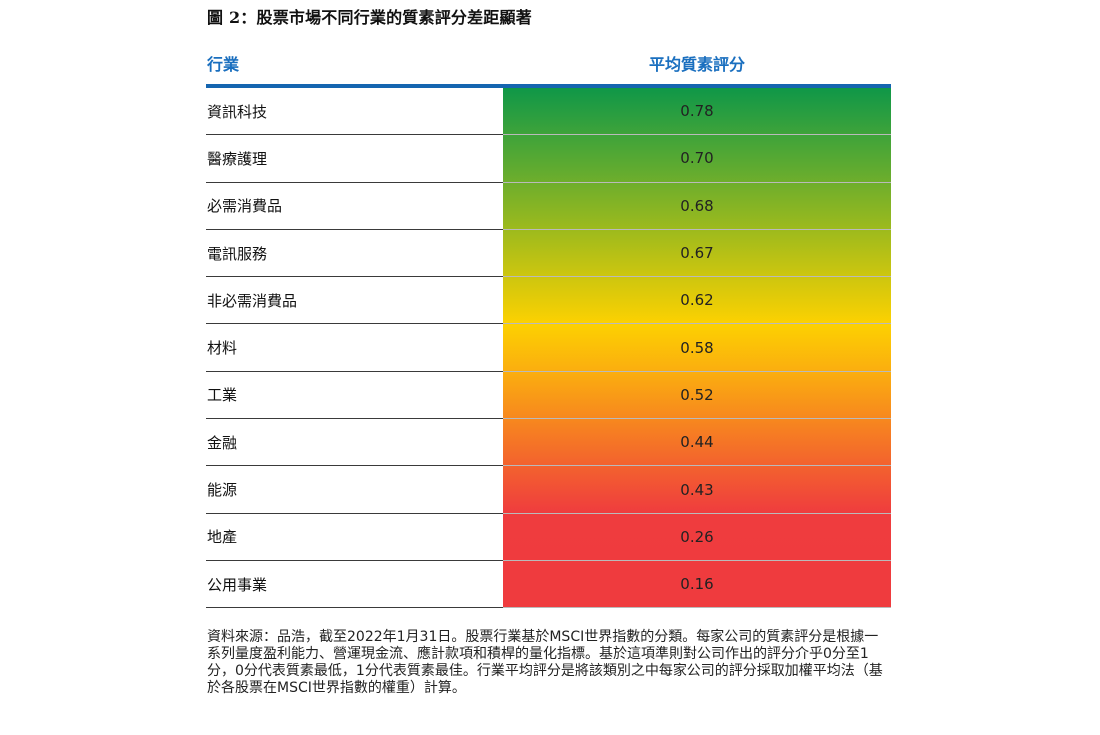  I want to click on table-row: 公用事業 0.16, so click(548, 584).